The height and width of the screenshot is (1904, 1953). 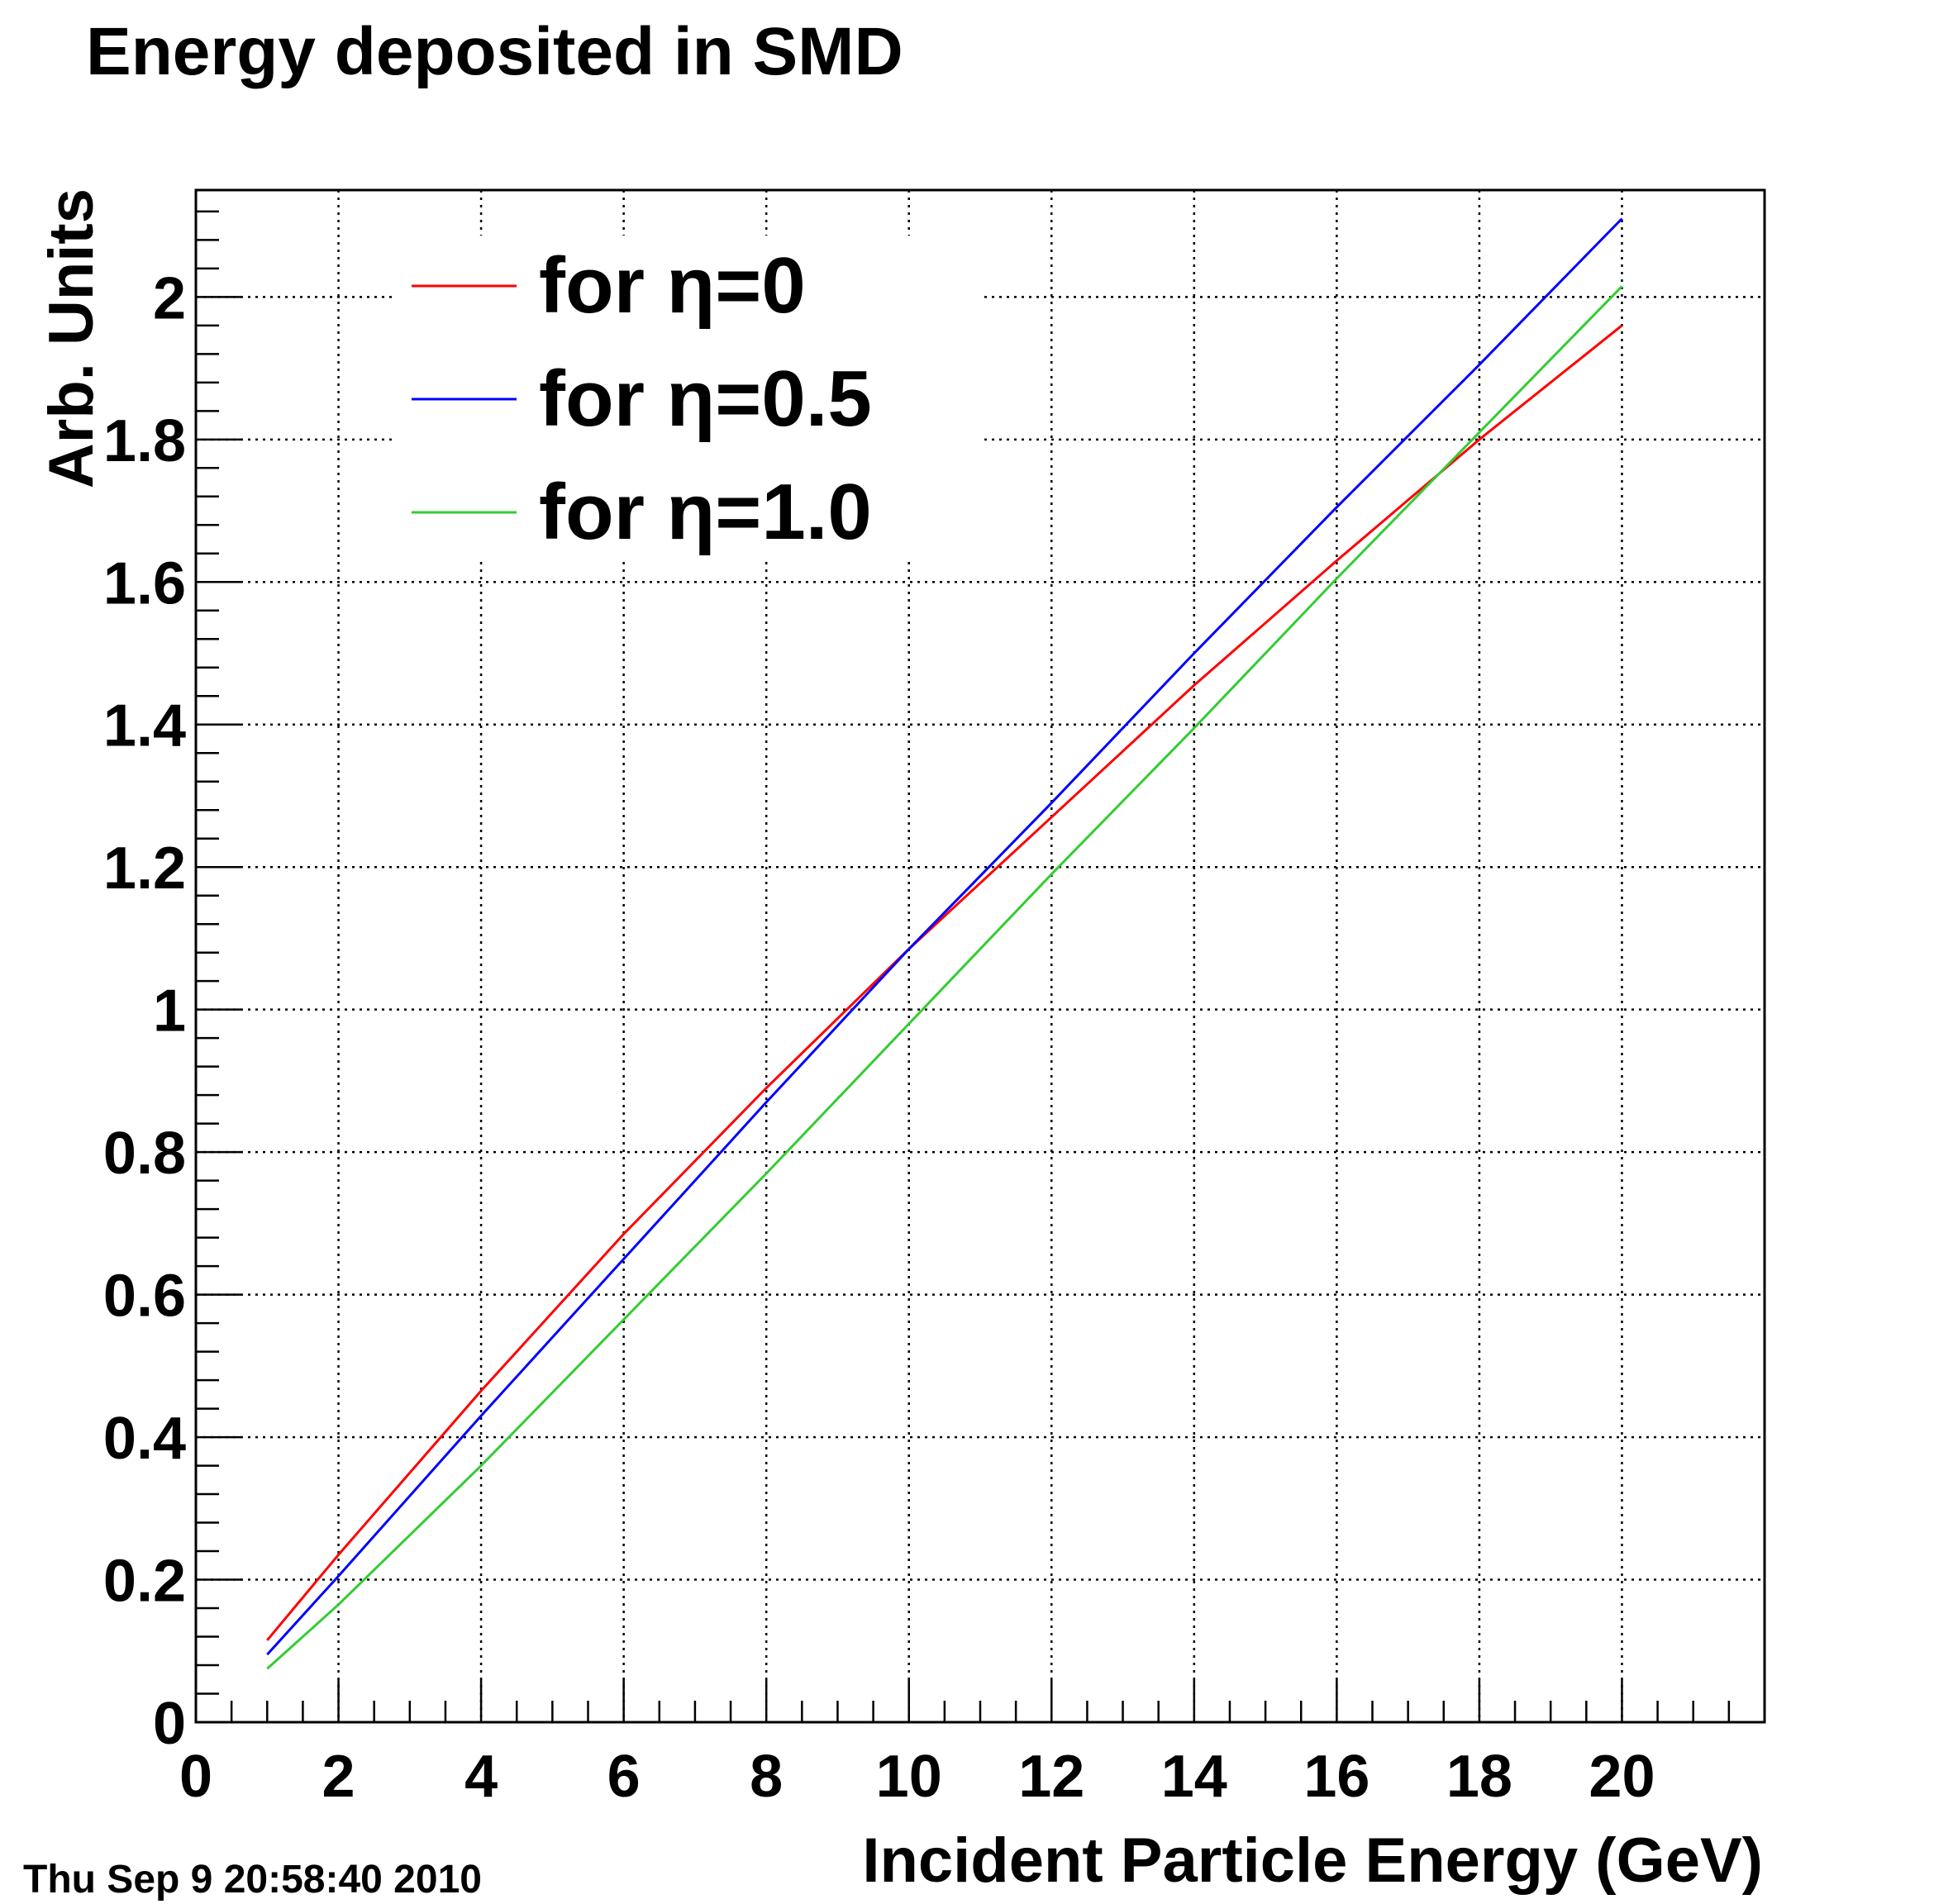 I want to click on x-tick-label: 12, so click(x=1051, y=1777).